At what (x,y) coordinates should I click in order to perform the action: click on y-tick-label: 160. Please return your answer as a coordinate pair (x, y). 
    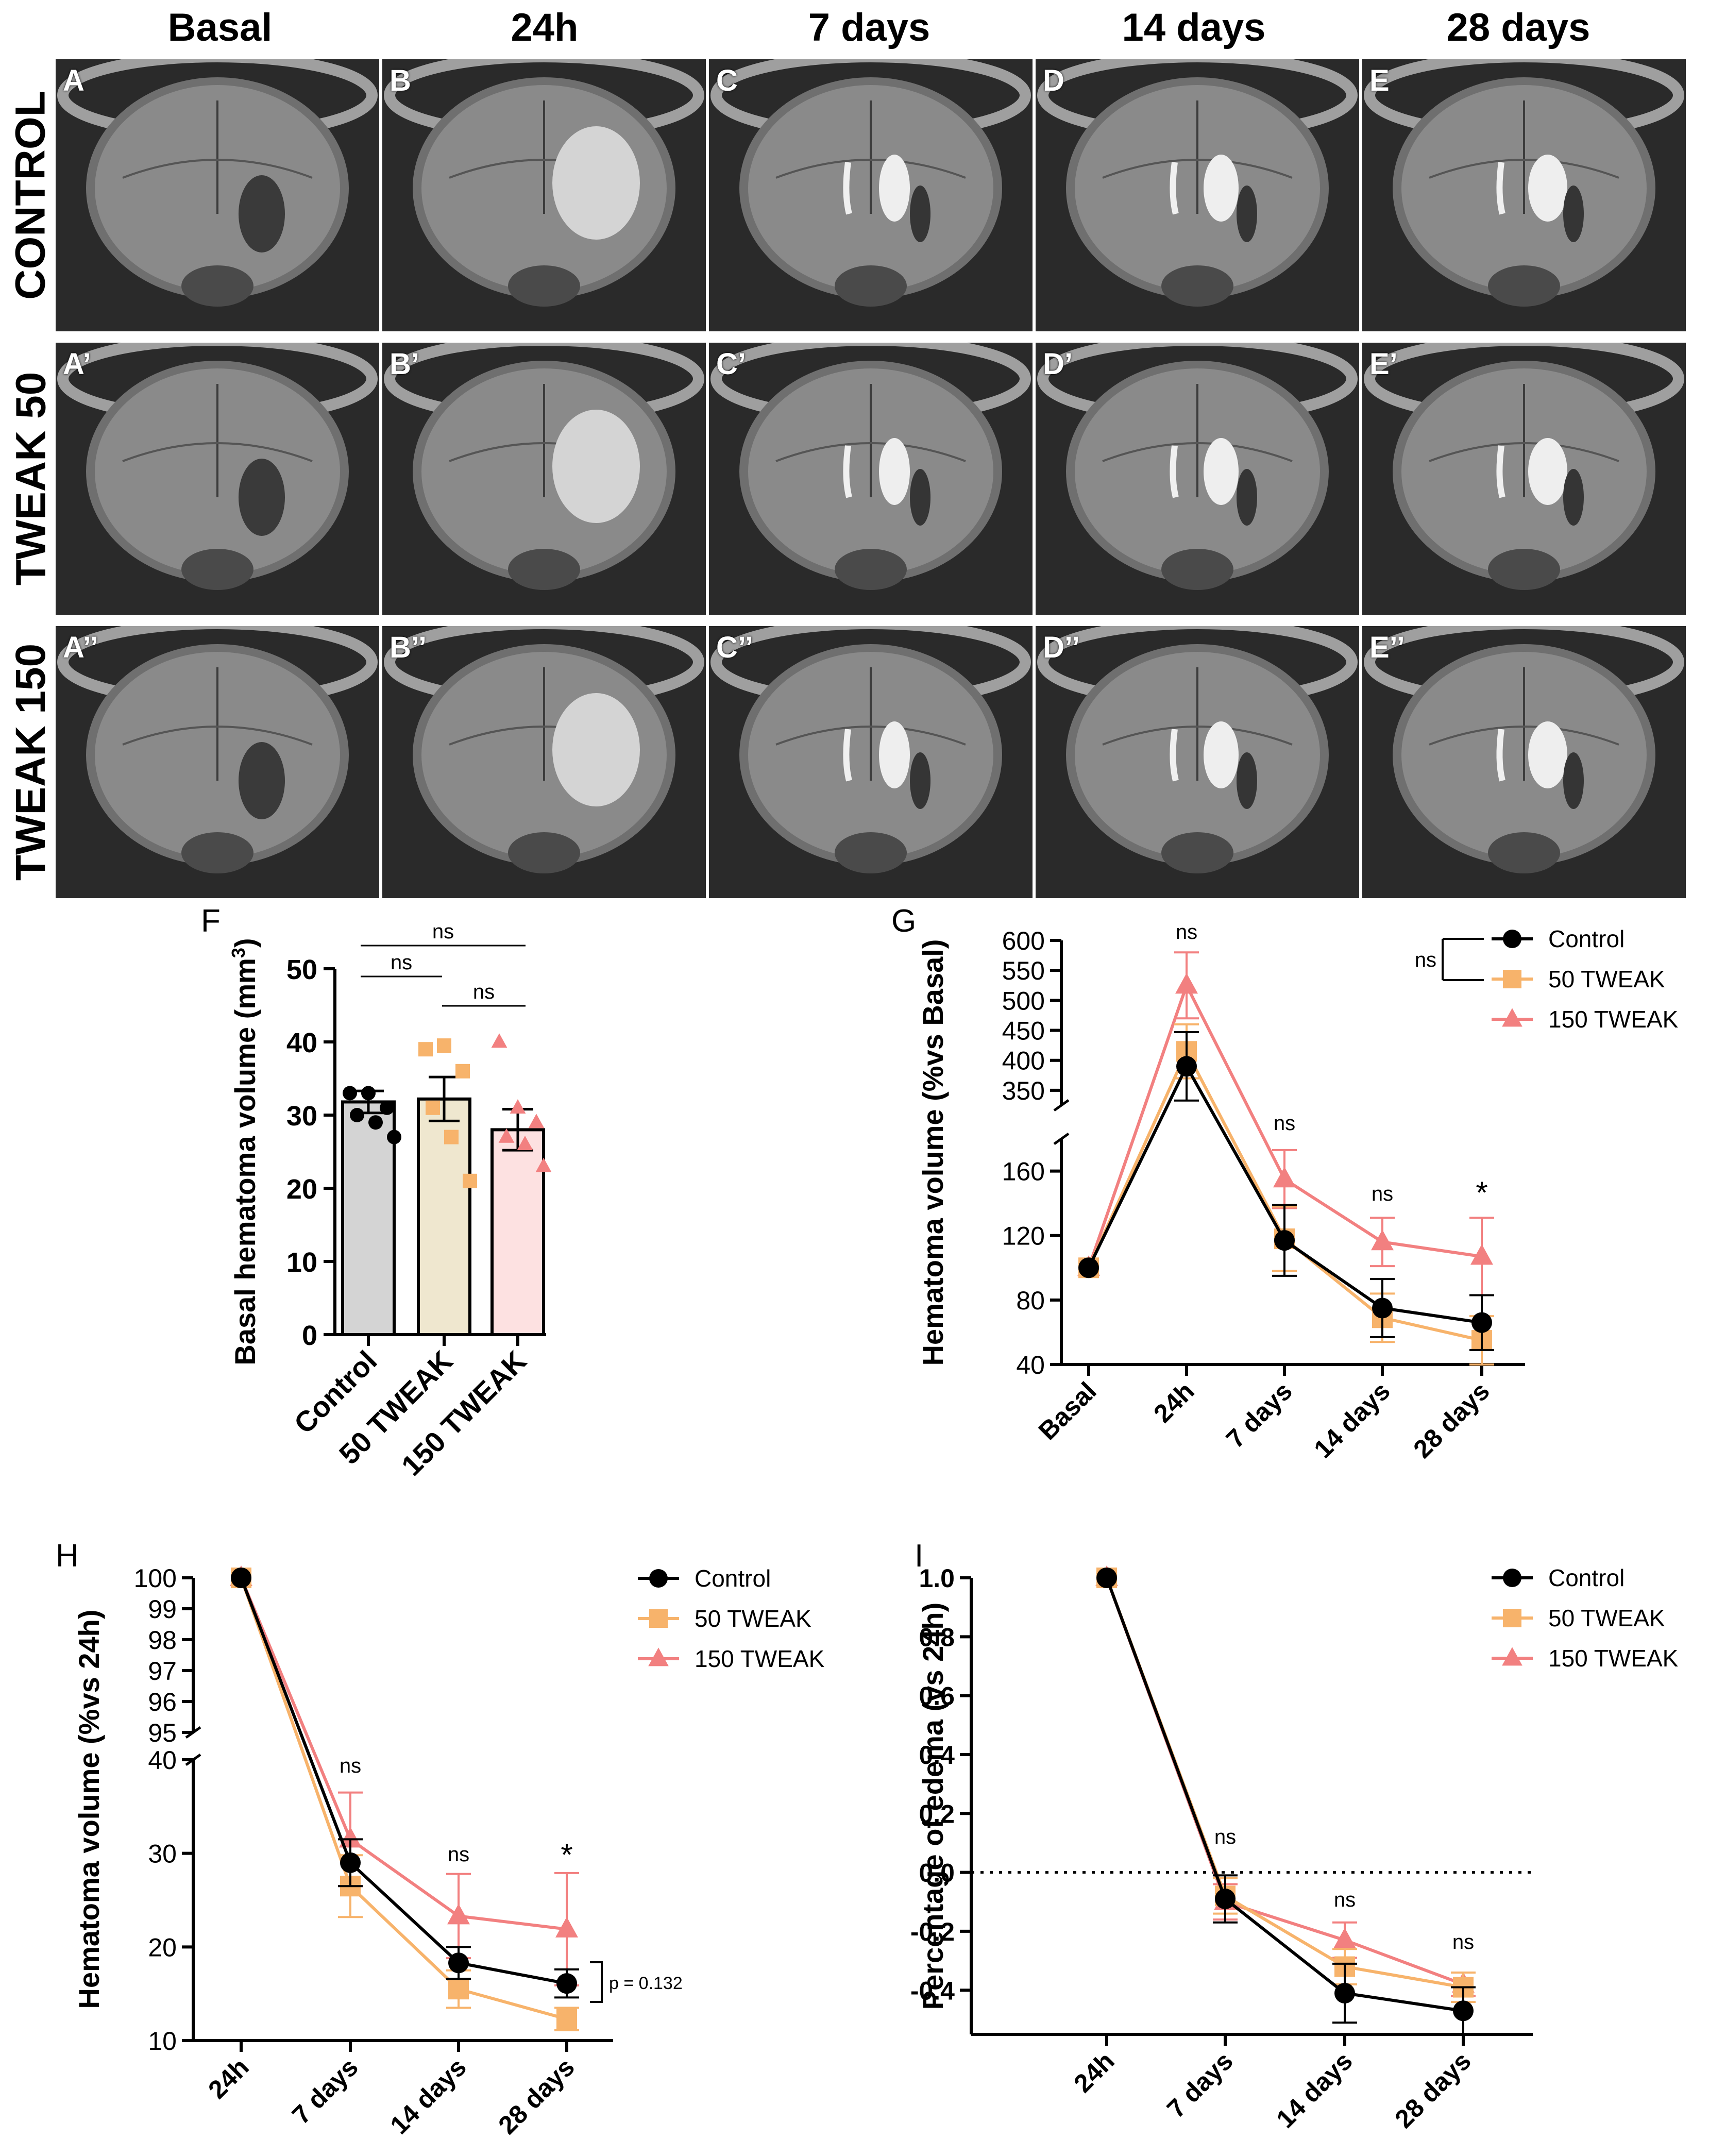
    Looking at the image, I should click on (1023, 1171).